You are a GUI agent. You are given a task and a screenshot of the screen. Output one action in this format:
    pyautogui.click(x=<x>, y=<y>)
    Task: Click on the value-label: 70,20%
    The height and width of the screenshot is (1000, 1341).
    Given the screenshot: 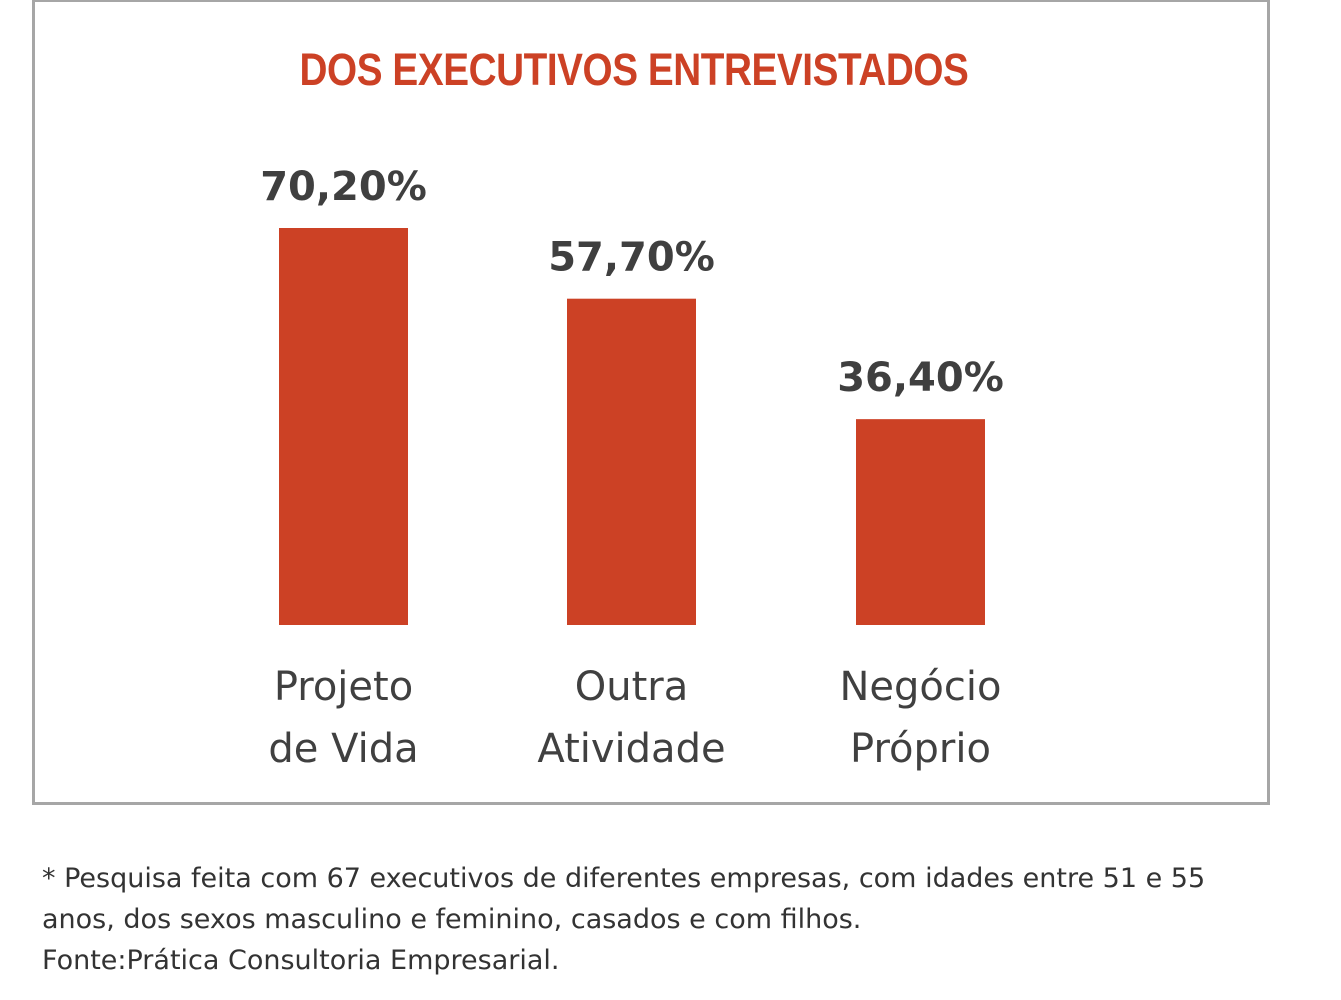 What is the action you would take?
    pyautogui.click(x=343, y=187)
    